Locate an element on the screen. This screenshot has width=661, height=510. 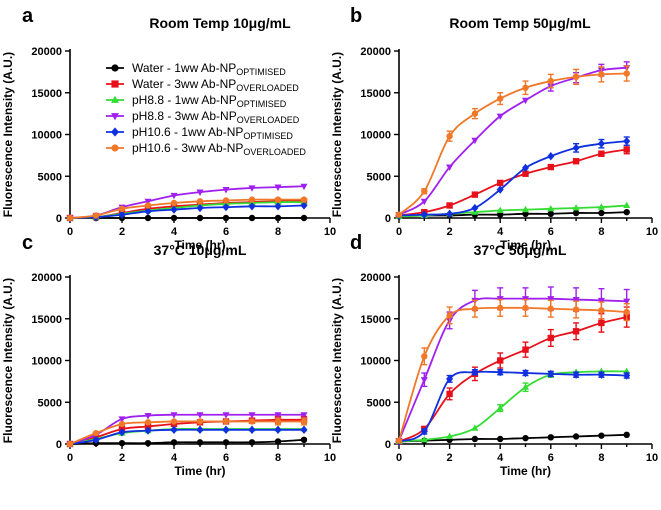
x-tick-label: 8 is located at coordinates (601, 458).